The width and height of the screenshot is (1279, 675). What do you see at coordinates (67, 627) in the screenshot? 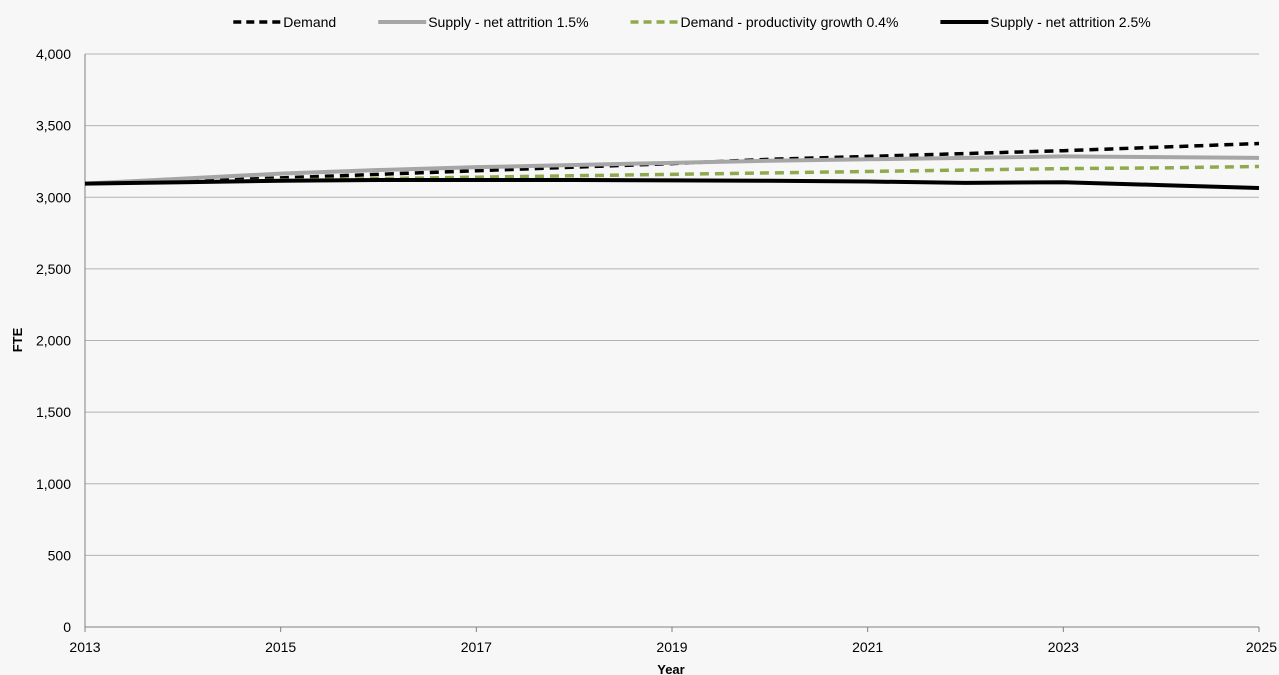
I see `y-tick-label: 0` at bounding box center [67, 627].